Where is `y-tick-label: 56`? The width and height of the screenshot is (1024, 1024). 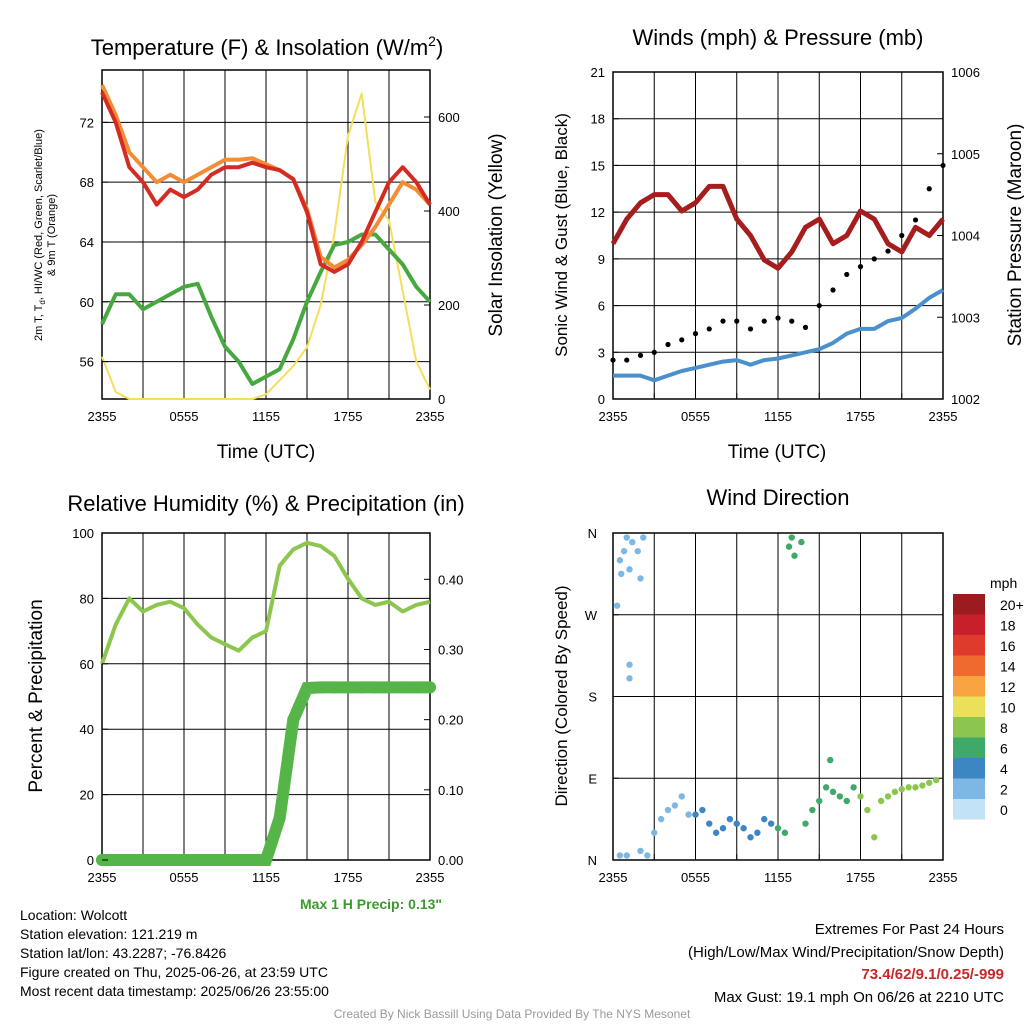 y-tick-label: 56 is located at coordinates (87, 362).